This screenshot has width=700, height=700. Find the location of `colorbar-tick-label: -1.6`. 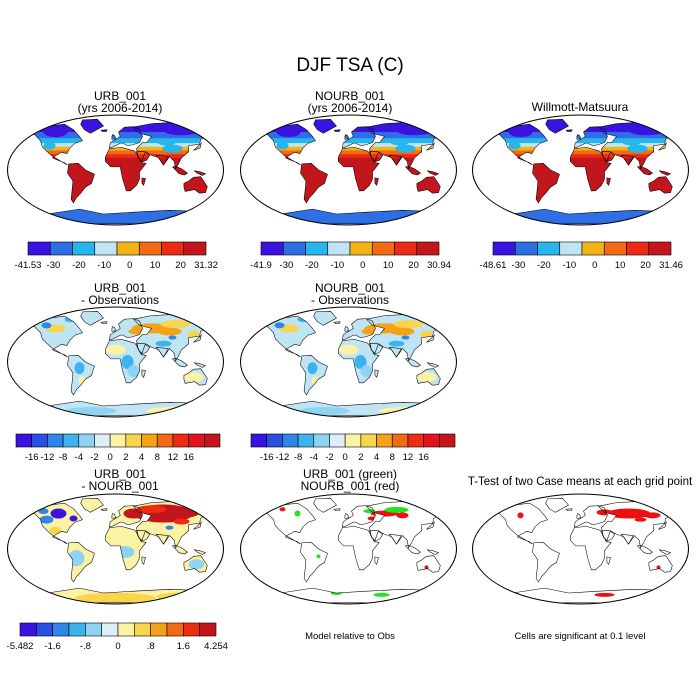

colorbar-tick-label: -1.6 is located at coordinates (52, 646).